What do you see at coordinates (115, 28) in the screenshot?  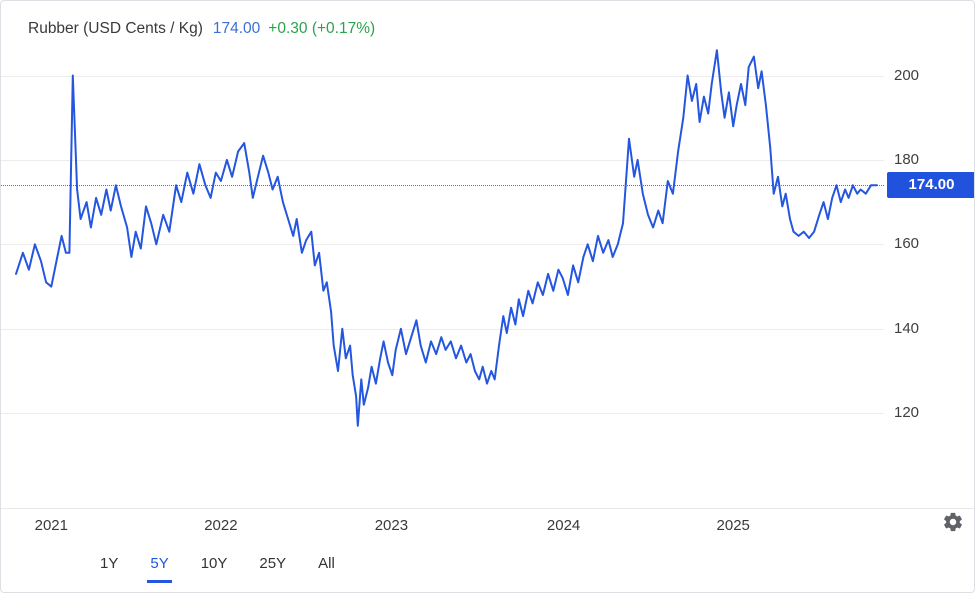 I see `instrument-title: Rubber (USD Cents / Kg)` at bounding box center [115, 28].